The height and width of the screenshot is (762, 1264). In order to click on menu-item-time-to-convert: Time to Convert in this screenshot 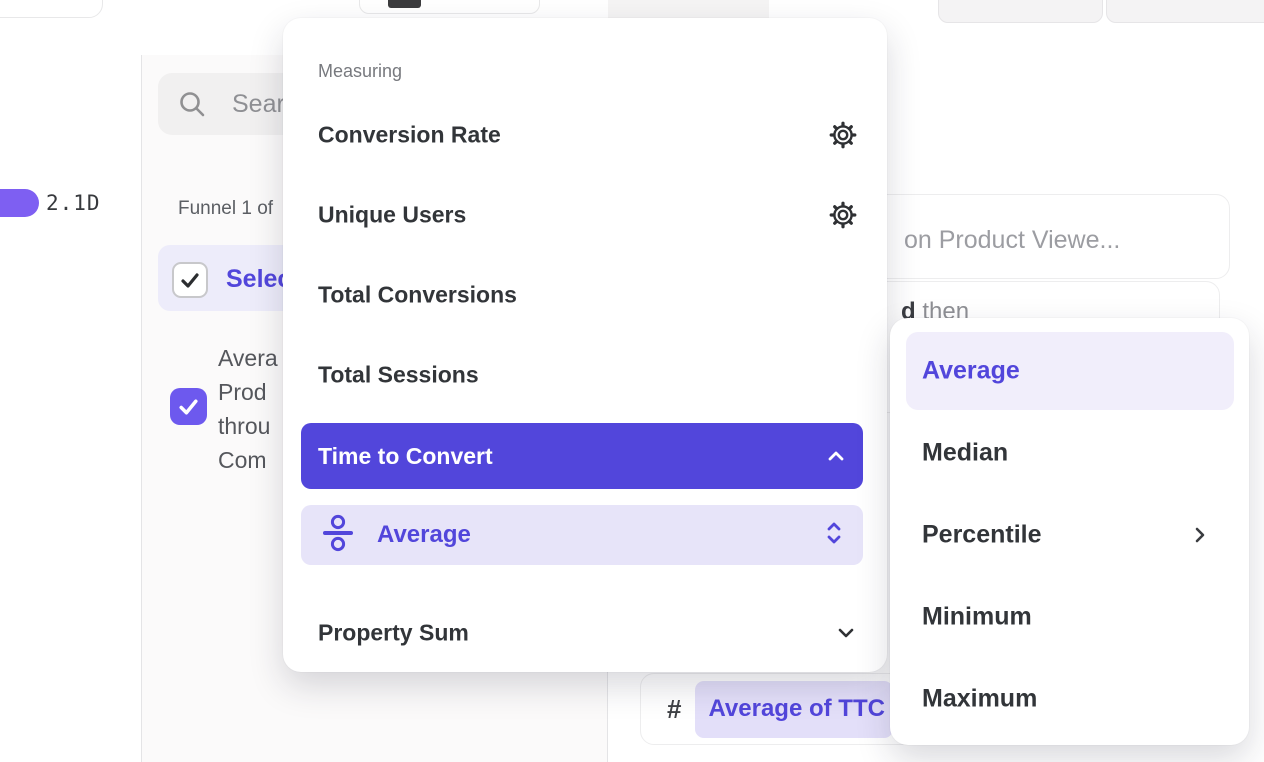, I will do `click(582, 456)`.